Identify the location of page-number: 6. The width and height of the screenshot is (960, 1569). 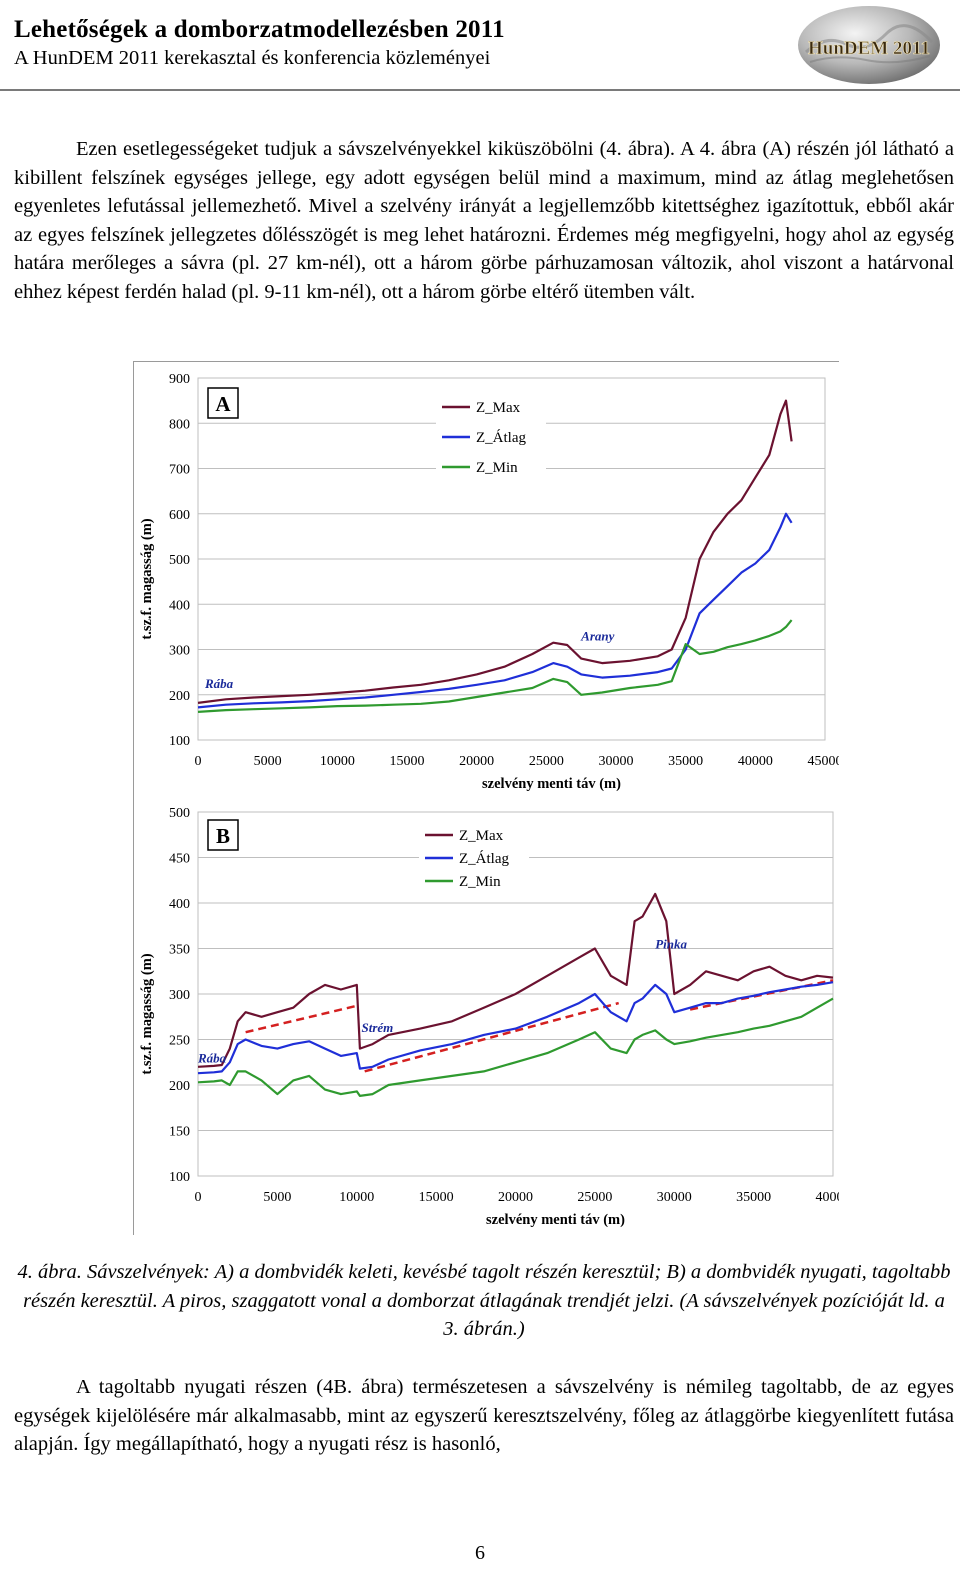
(480, 1553).